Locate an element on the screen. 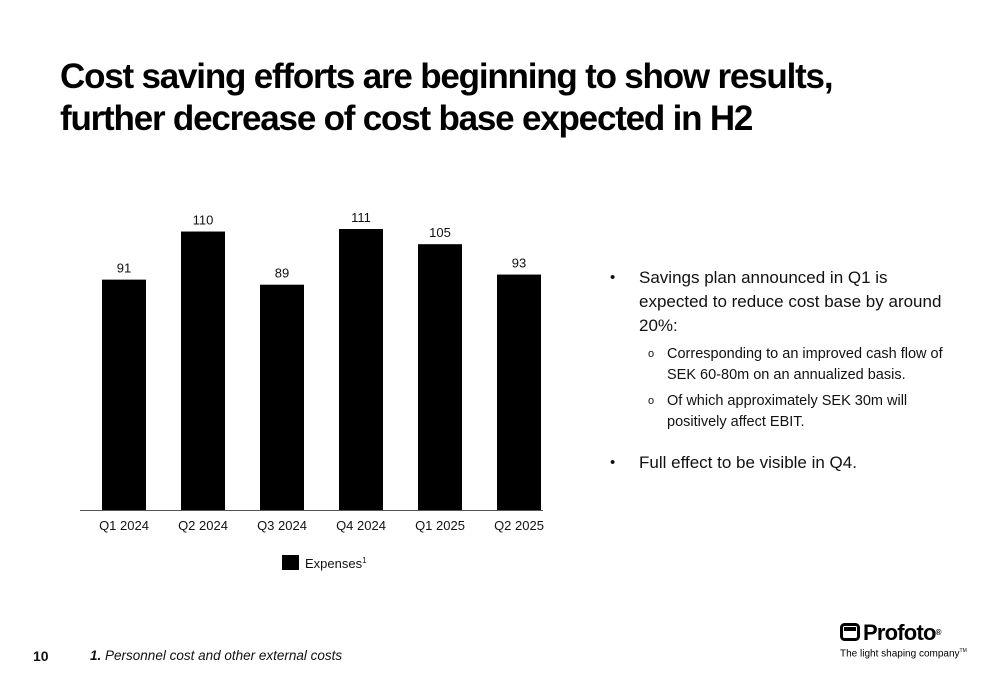 The width and height of the screenshot is (1000, 685). legend-swatch is located at coordinates (290, 562).